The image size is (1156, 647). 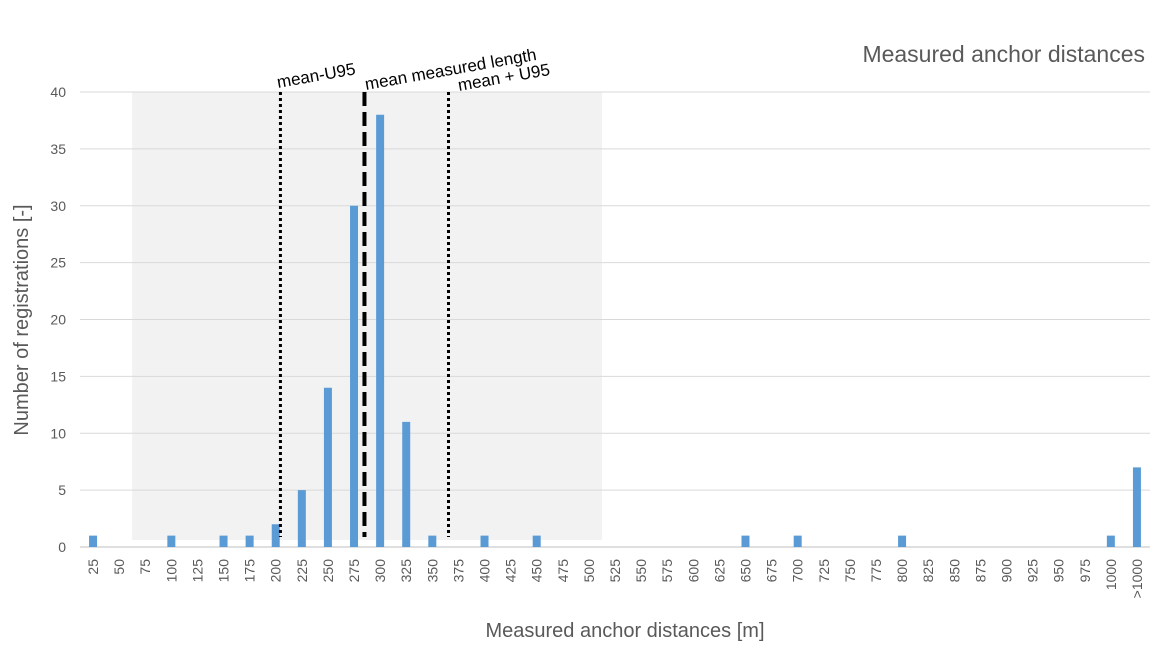 What do you see at coordinates (58, 263) in the screenshot?
I see `y-tick-label: 25` at bounding box center [58, 263].